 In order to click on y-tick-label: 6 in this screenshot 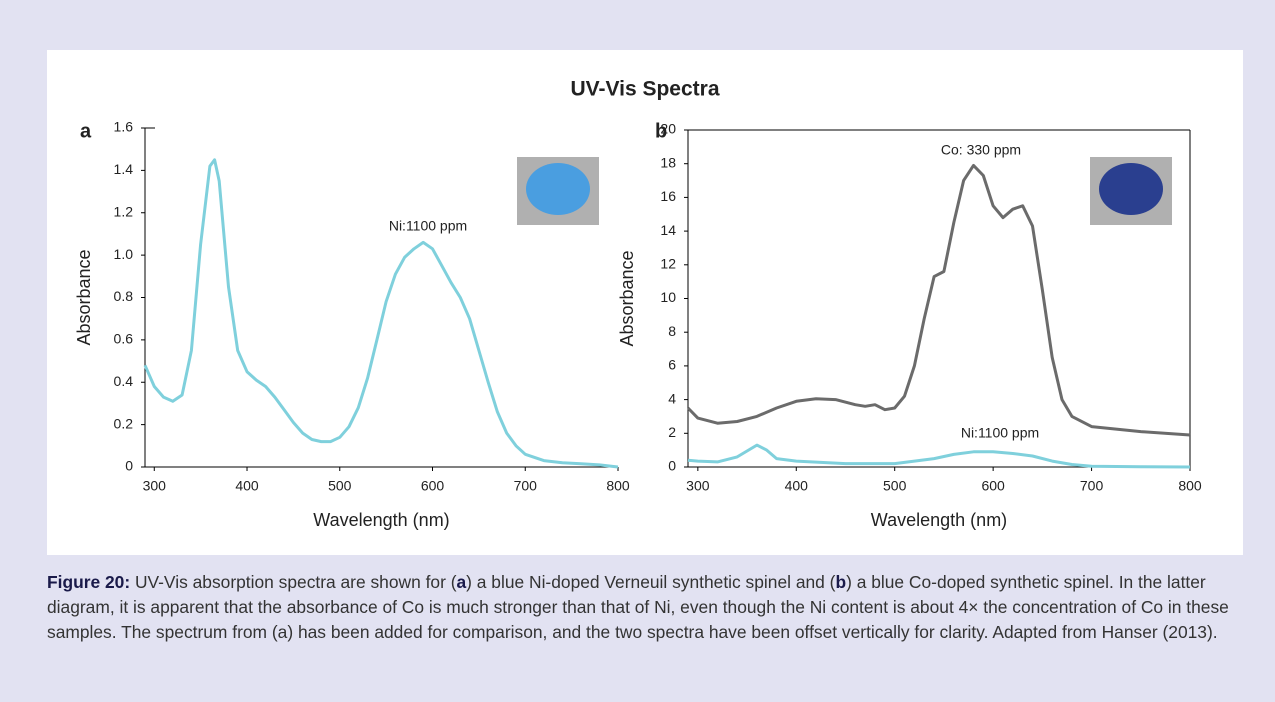, I will do `click(672, 365)`.